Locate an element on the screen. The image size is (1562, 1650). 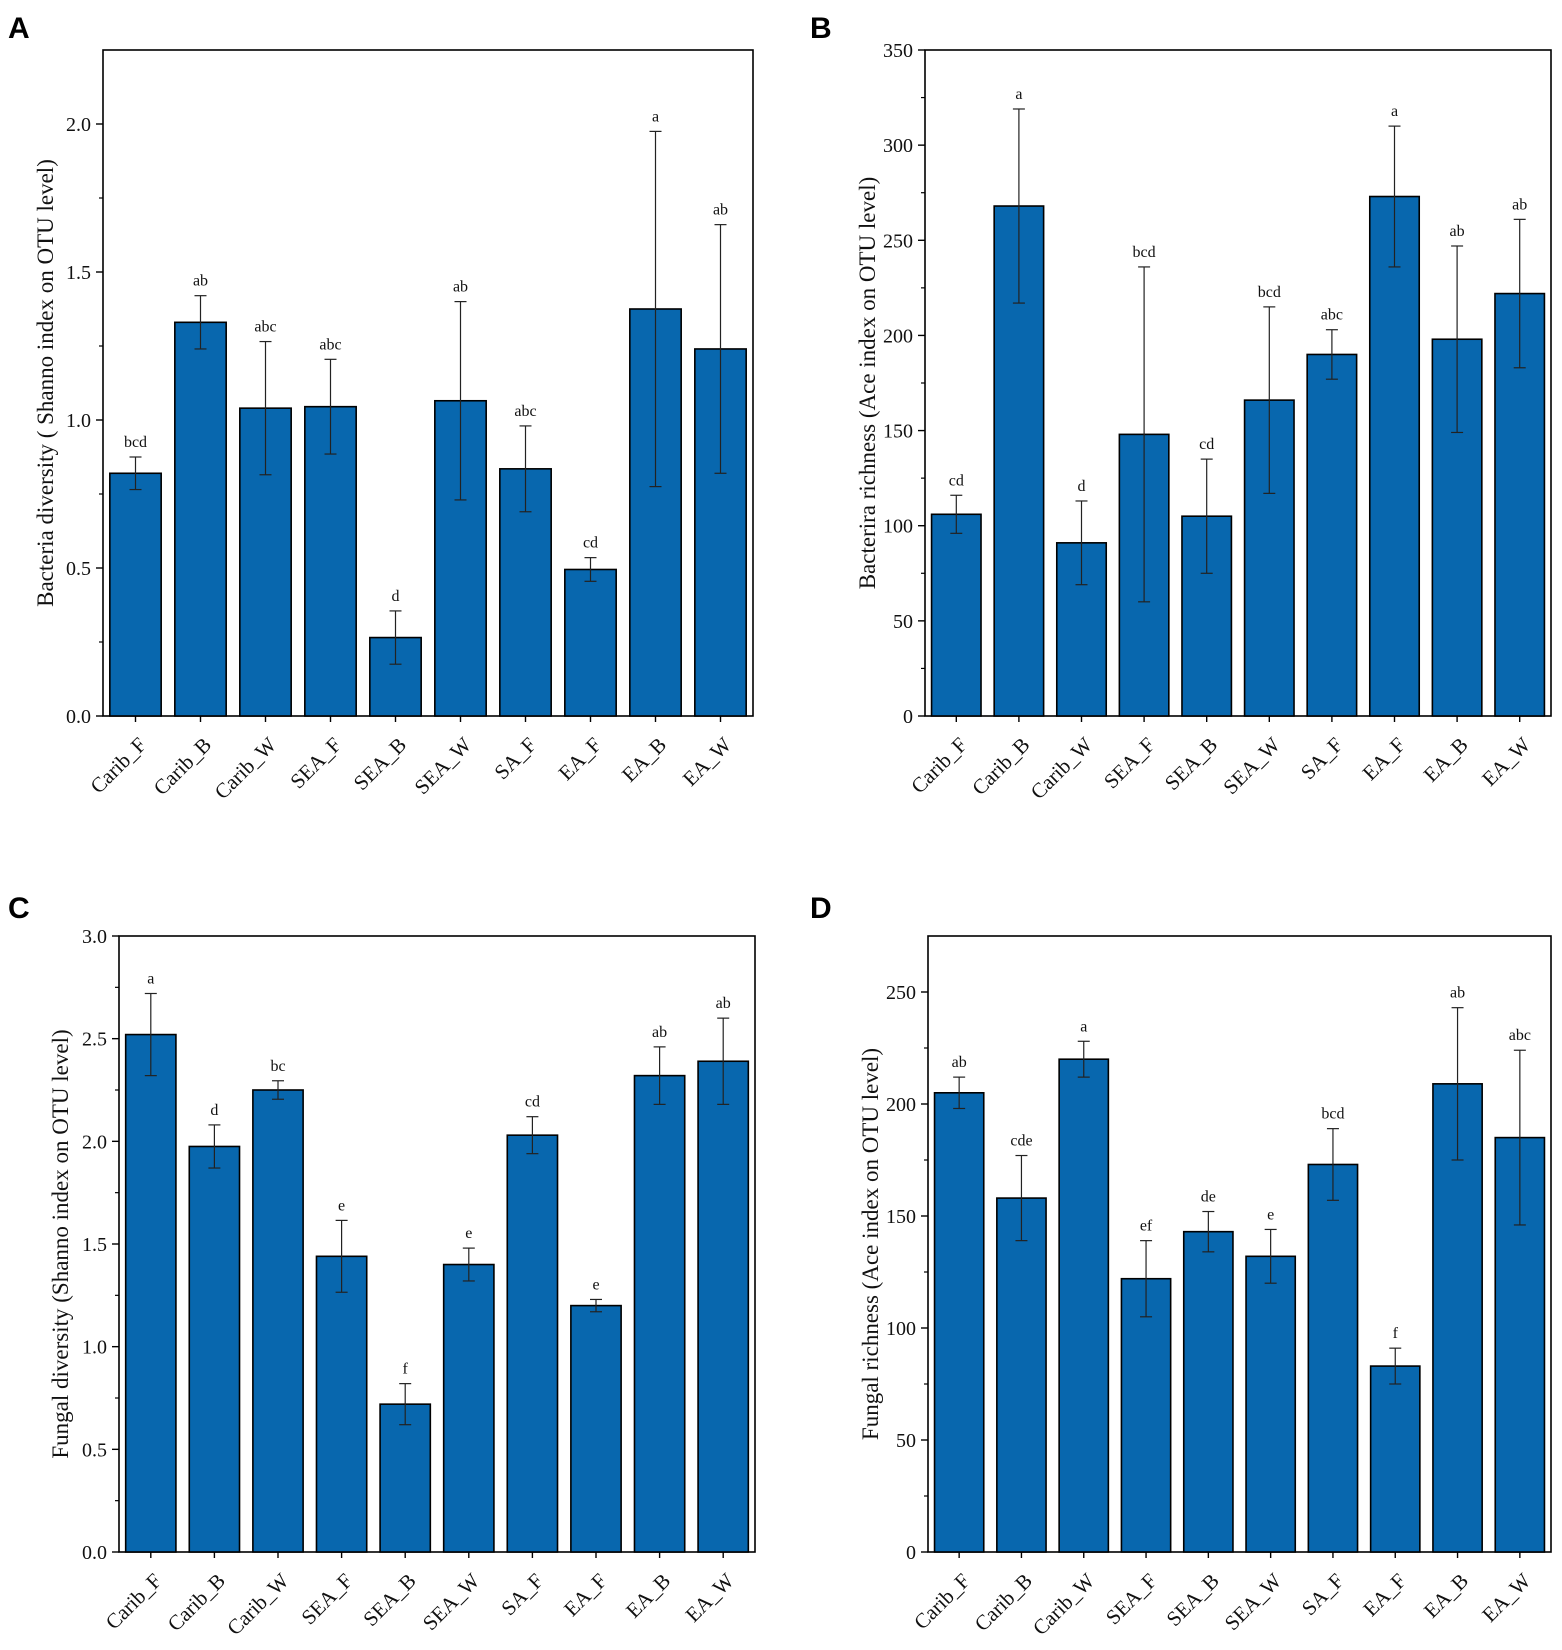
y-ticks-d: 0 50 100 150 200 250 is located at coordinates (907, 1273).